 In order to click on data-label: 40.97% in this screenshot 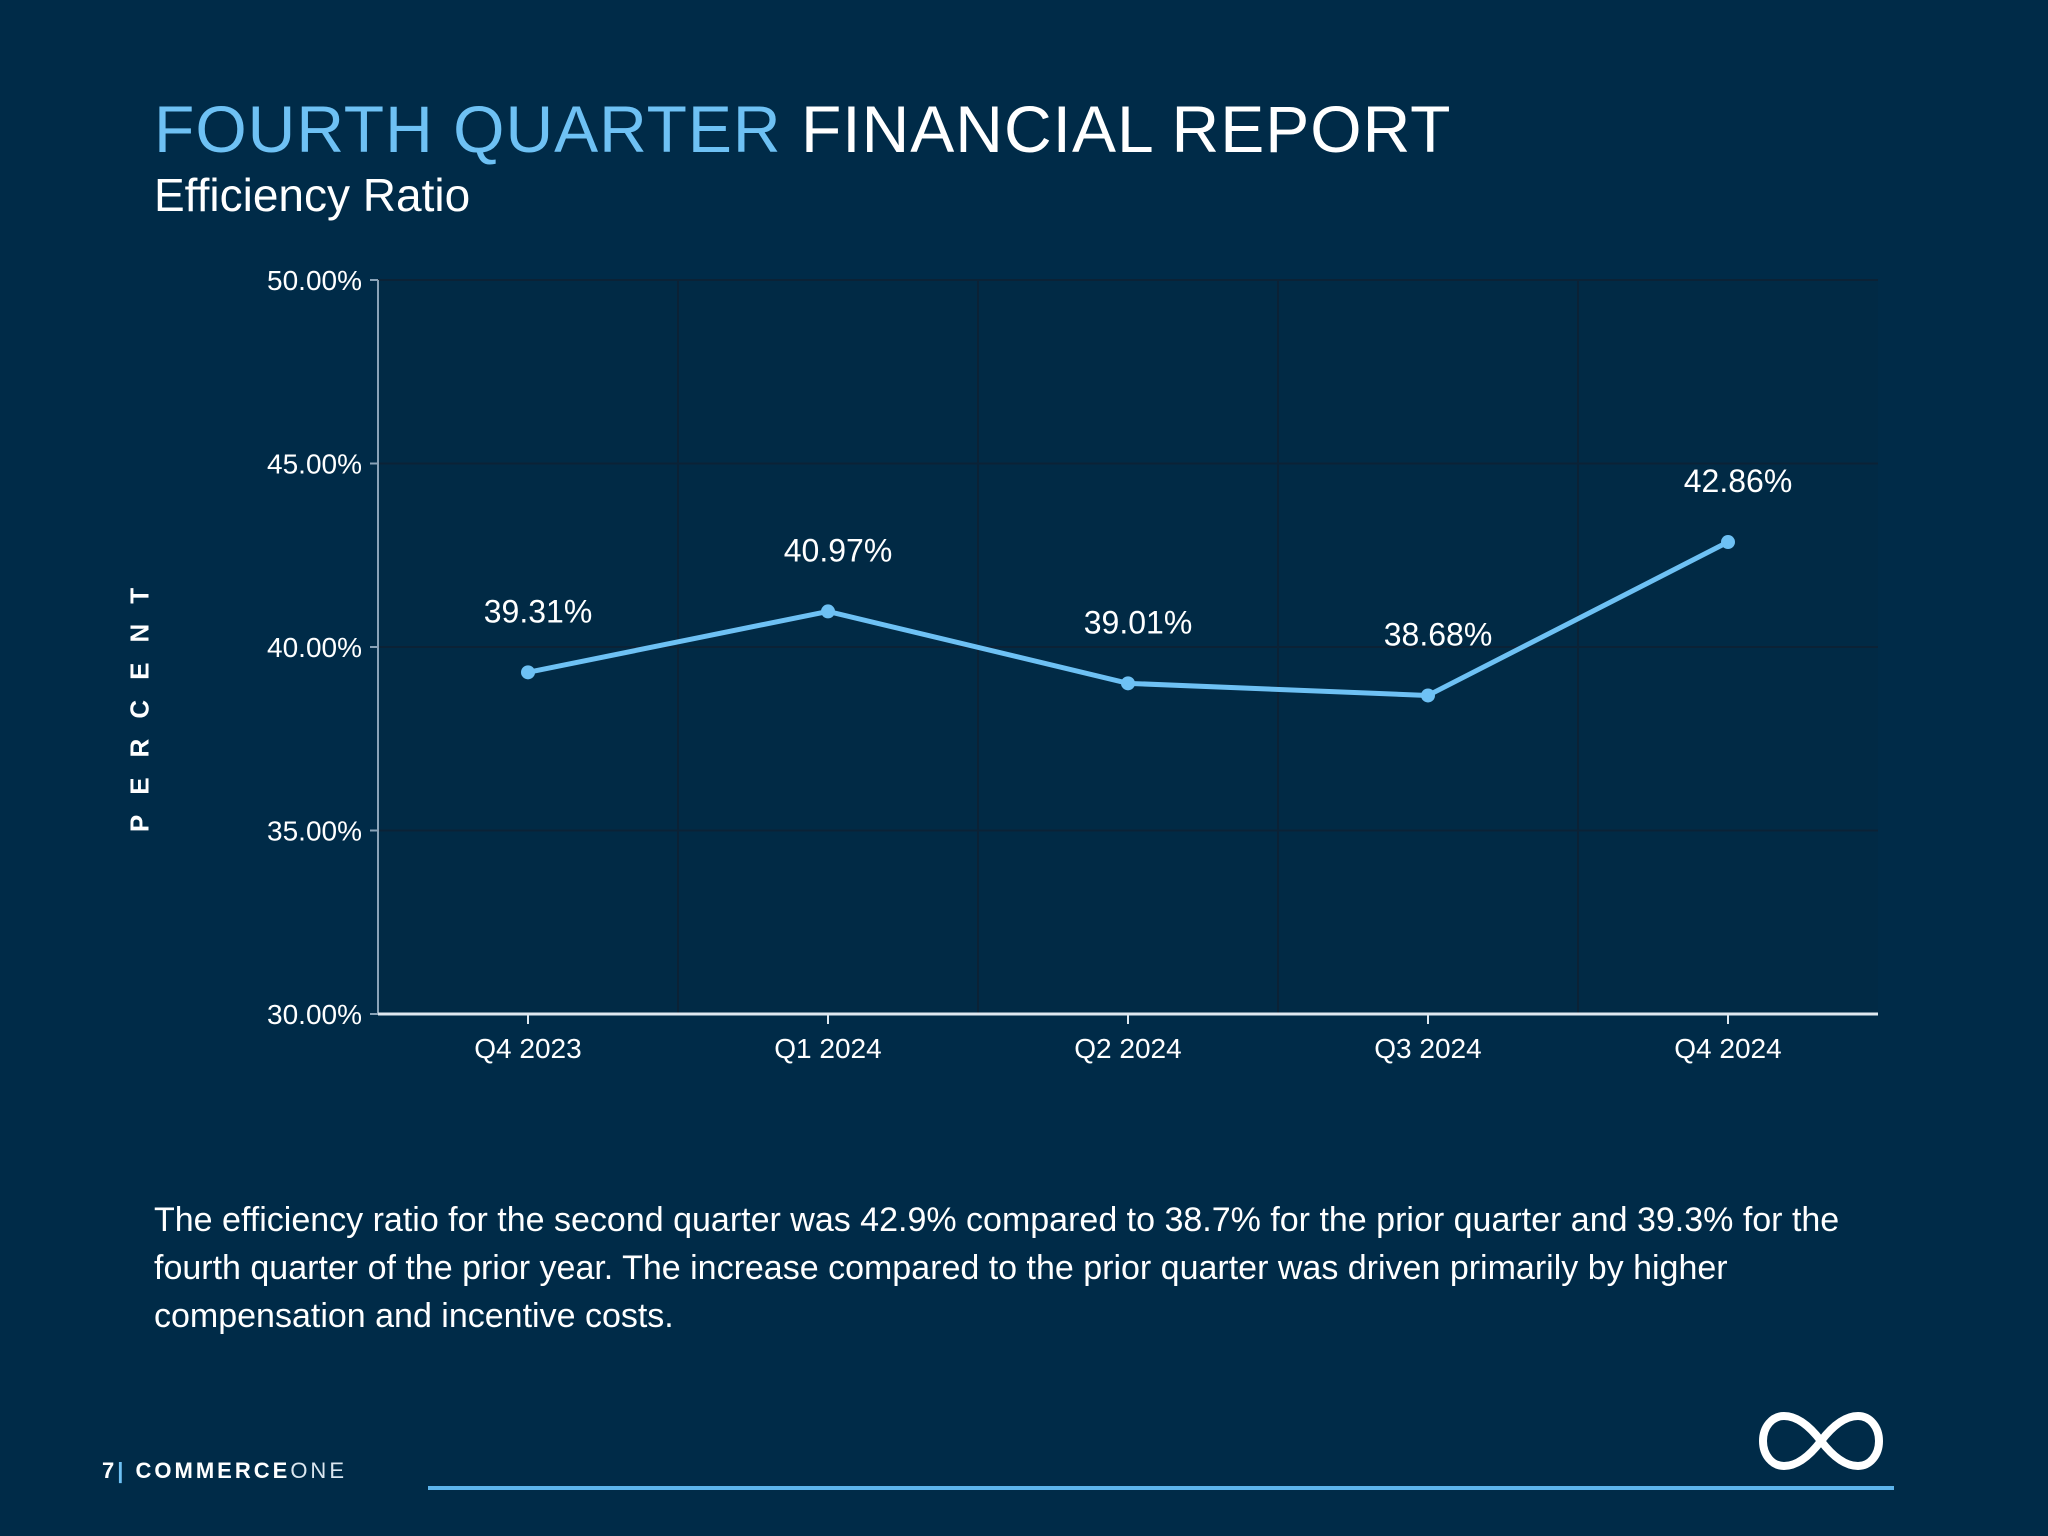, I will do `click(838, 550)`.